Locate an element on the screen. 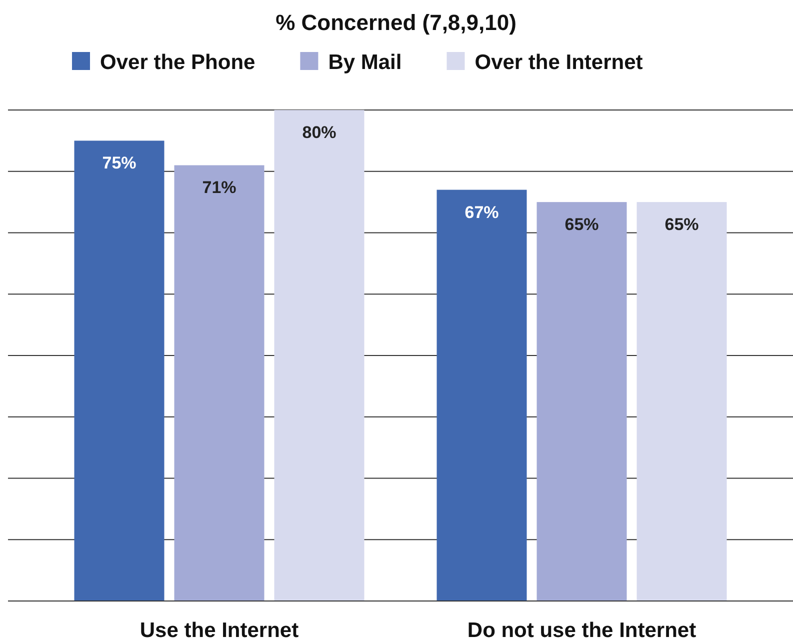 This screenshot has height=644, width=793. x-tick-label: Do not use the Internet is located at coordinates (581, 630).